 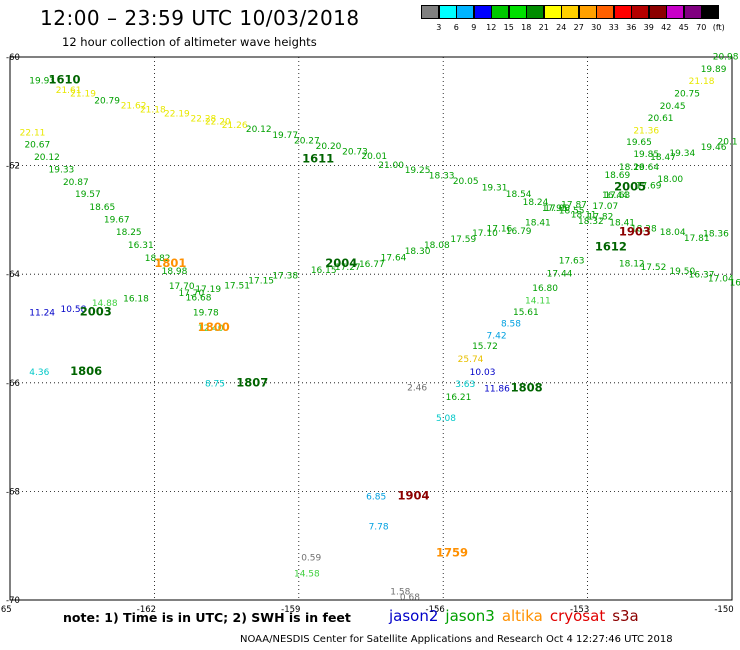 What do you see at coordinates (471, 360) in the screenshot?
I see `wave-height-value: 25.74` at bounding box center [471, 360].